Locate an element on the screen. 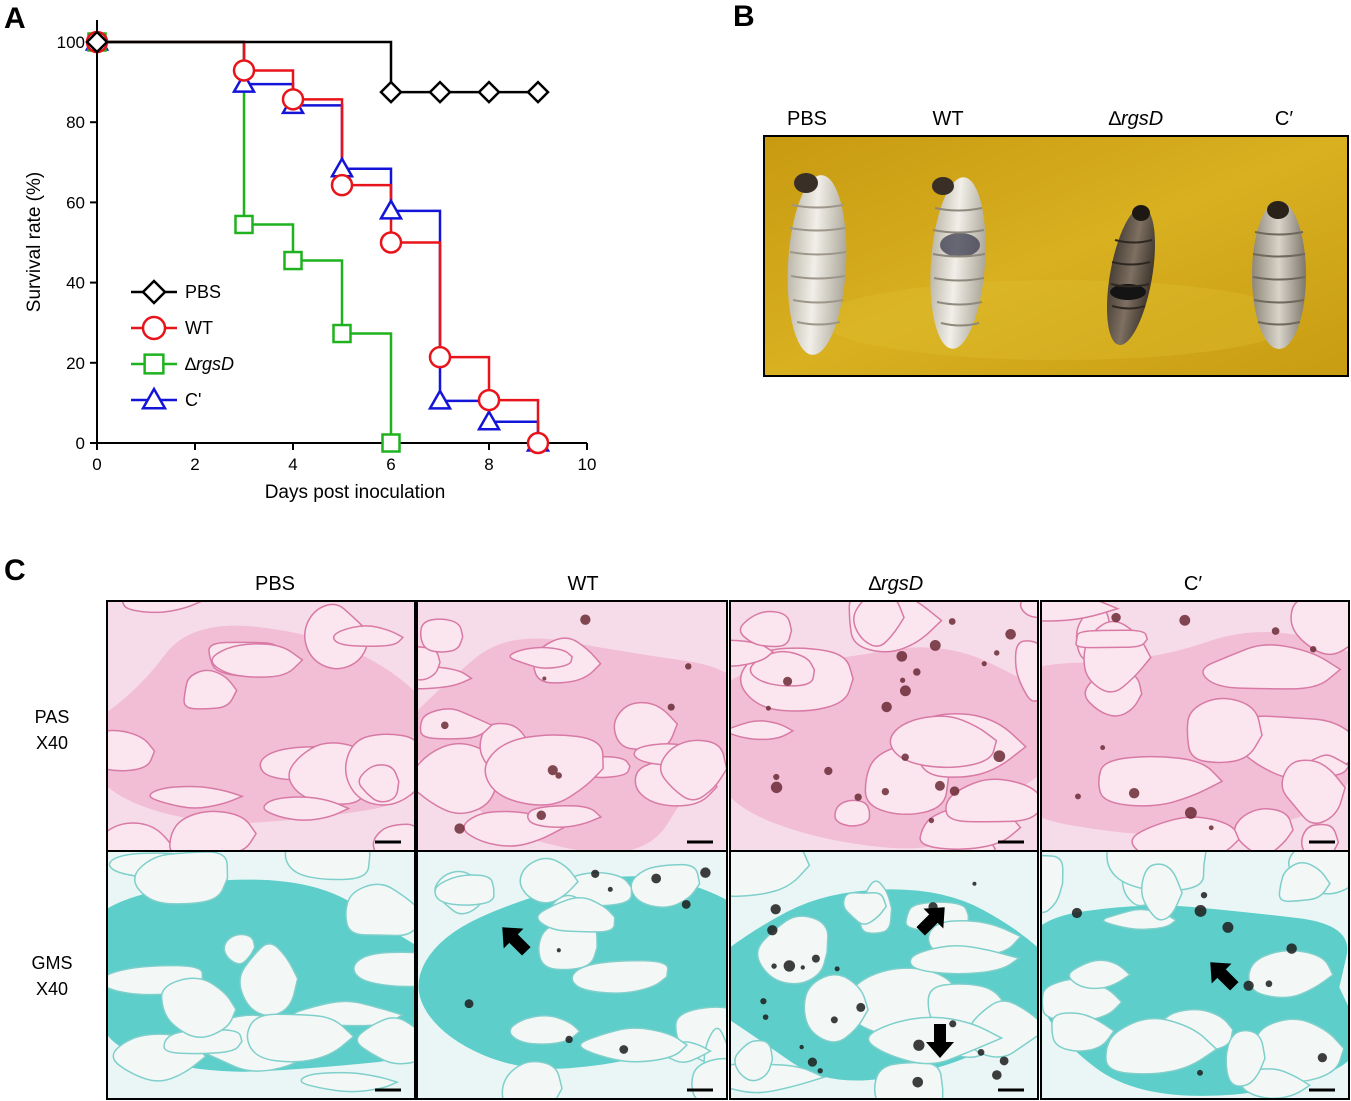 This screenshot has height=1101, width=1351. y-tick-label: 80 is located at coordinates (75, 122).